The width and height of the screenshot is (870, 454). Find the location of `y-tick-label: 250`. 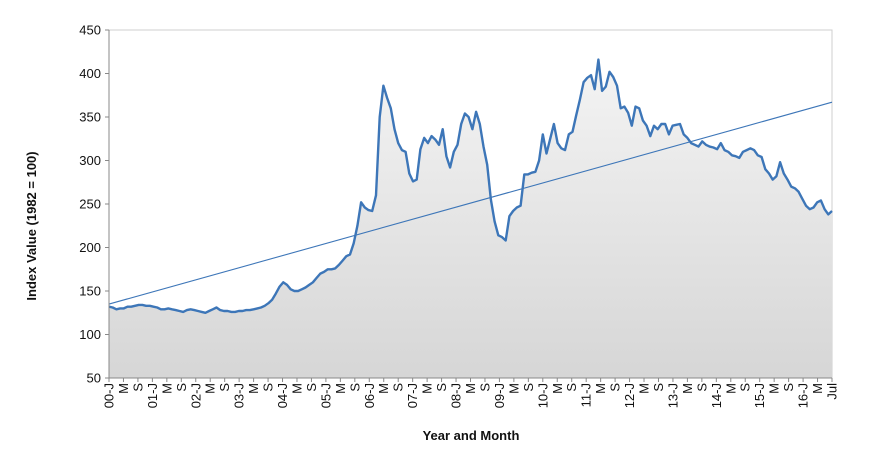

y-tick-label: 250 is located at coordinates (90, 204).